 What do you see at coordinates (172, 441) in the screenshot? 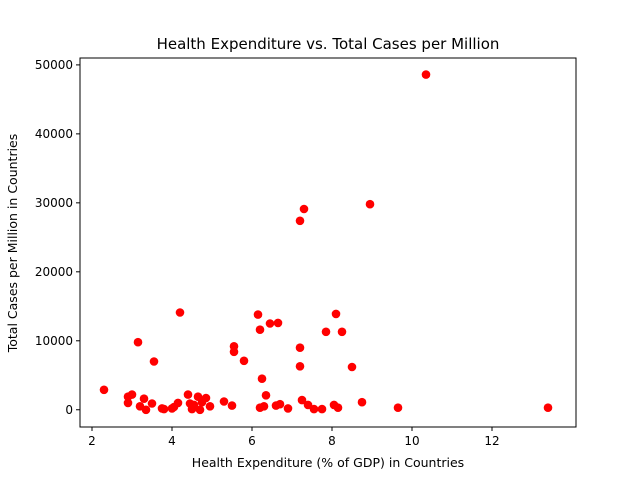
I see `x-tick-label: 4` at bounding box center [172, 441].